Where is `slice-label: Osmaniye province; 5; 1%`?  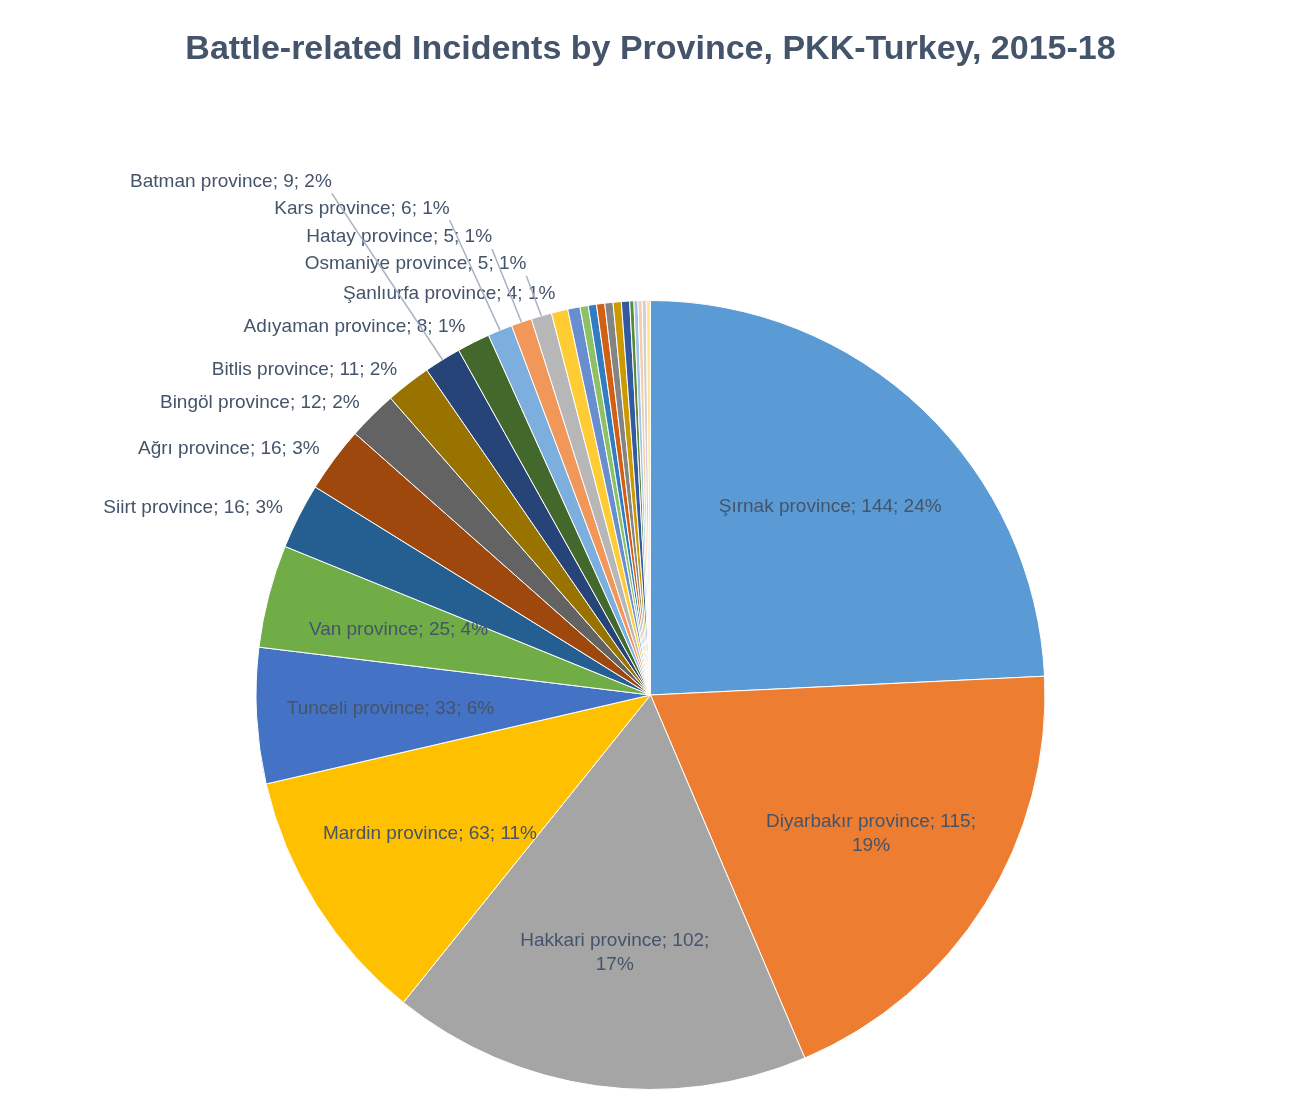 slice-label: Osmaniye province; 5; 1% is located at coordinates (415, 263).